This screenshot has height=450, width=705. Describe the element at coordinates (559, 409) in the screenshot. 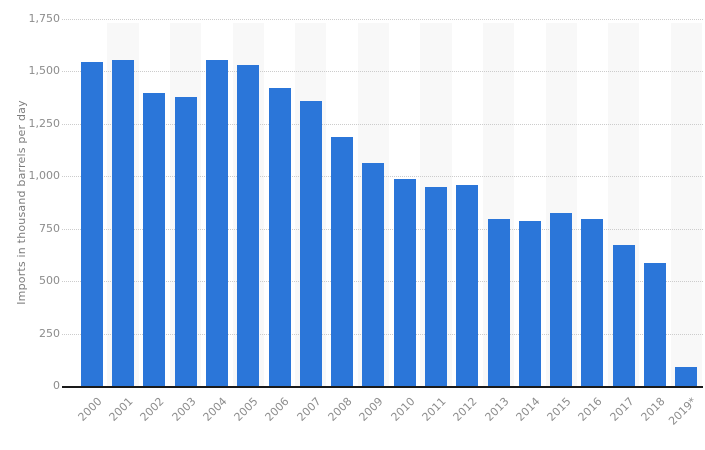

I see `x-tick-label: 2015` at that location.